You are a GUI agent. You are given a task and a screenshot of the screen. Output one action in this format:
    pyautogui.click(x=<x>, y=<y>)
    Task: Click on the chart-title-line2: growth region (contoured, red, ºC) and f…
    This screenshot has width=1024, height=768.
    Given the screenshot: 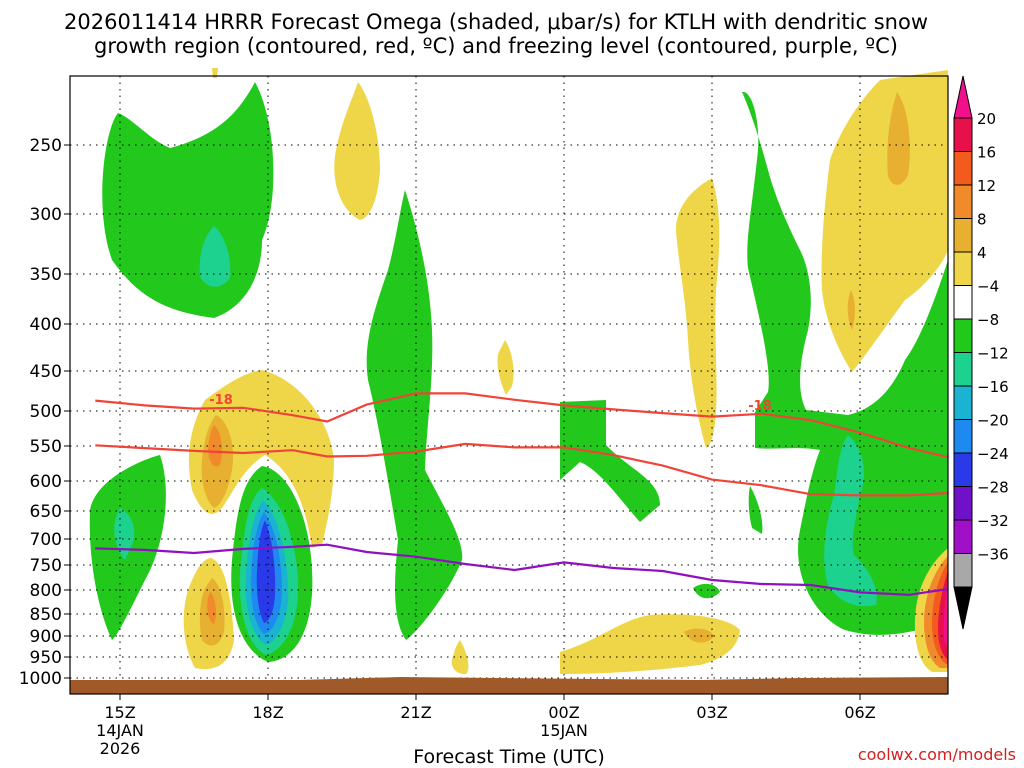 What is the action you would take?
    pyautogui.click(x=496, y=46)
    